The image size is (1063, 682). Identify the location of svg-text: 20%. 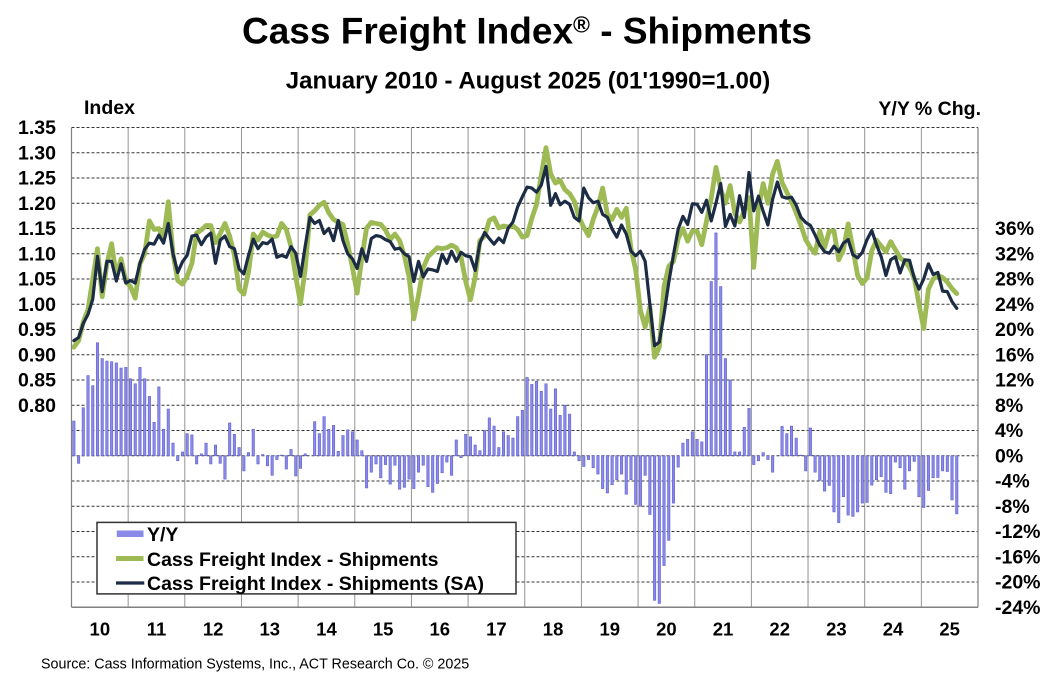
(1014, 330).